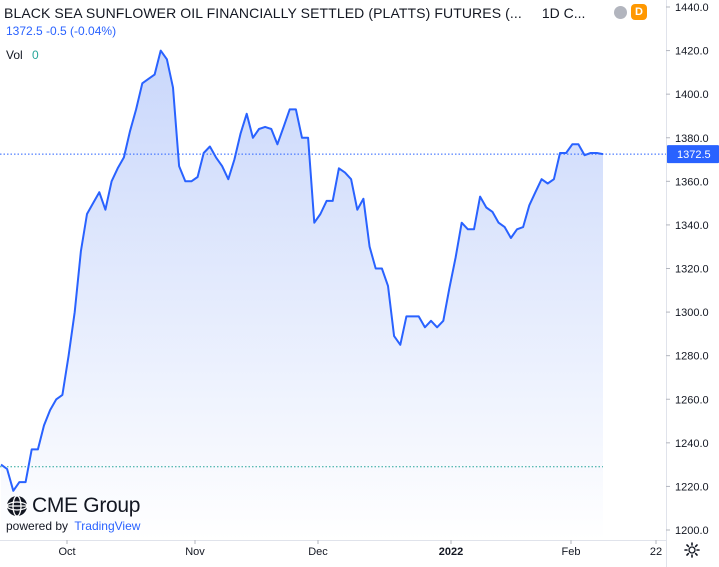 This screenshot has height=567, width=719. I want to click on y-tick-label: 1220.0, so click(692, 487).